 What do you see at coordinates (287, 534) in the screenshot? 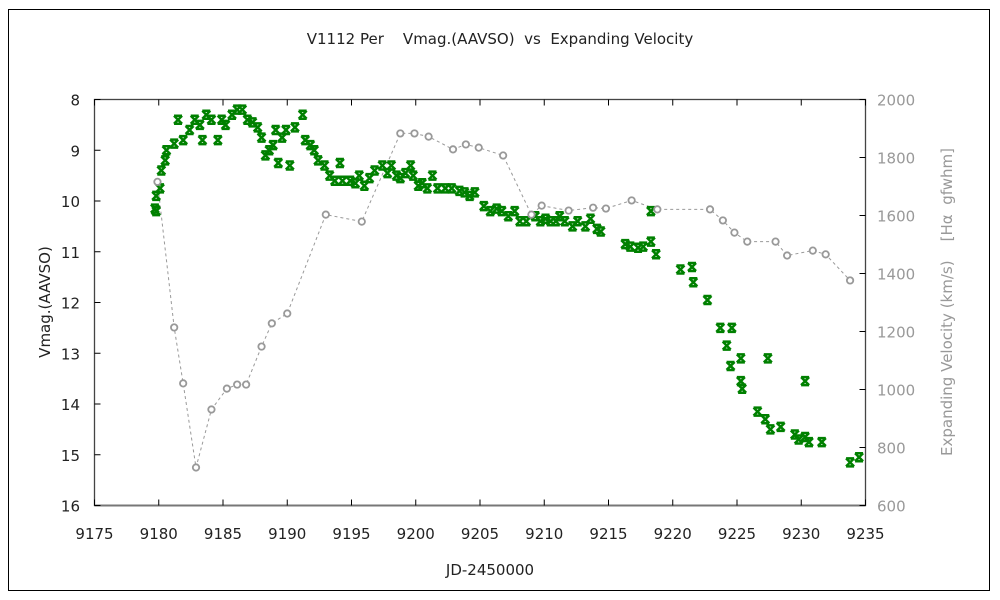
I see `x-tick-label: 9190` at bounding box center [287, 534].